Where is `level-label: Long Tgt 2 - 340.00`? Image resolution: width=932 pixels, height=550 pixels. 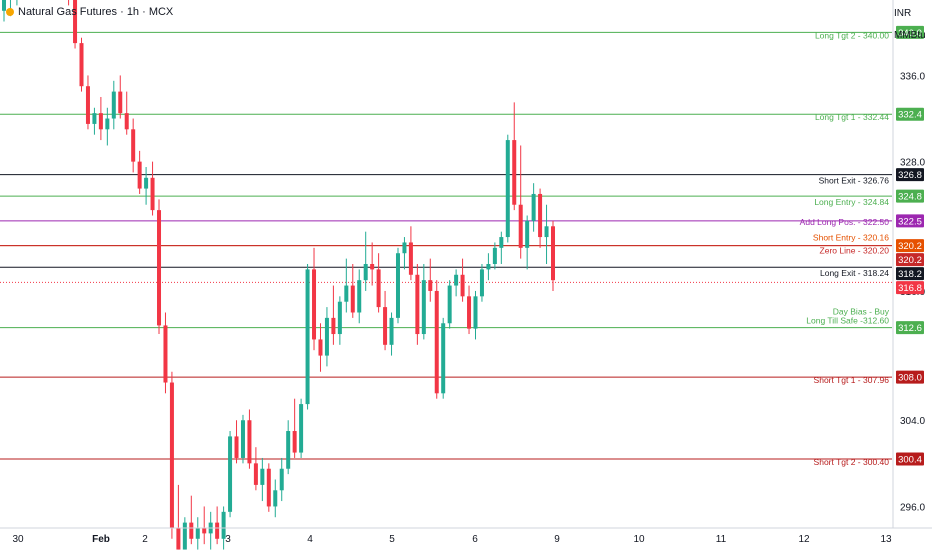
level-label: Long Tgt 2 - 340.00 is located at coordinates (852, 35).